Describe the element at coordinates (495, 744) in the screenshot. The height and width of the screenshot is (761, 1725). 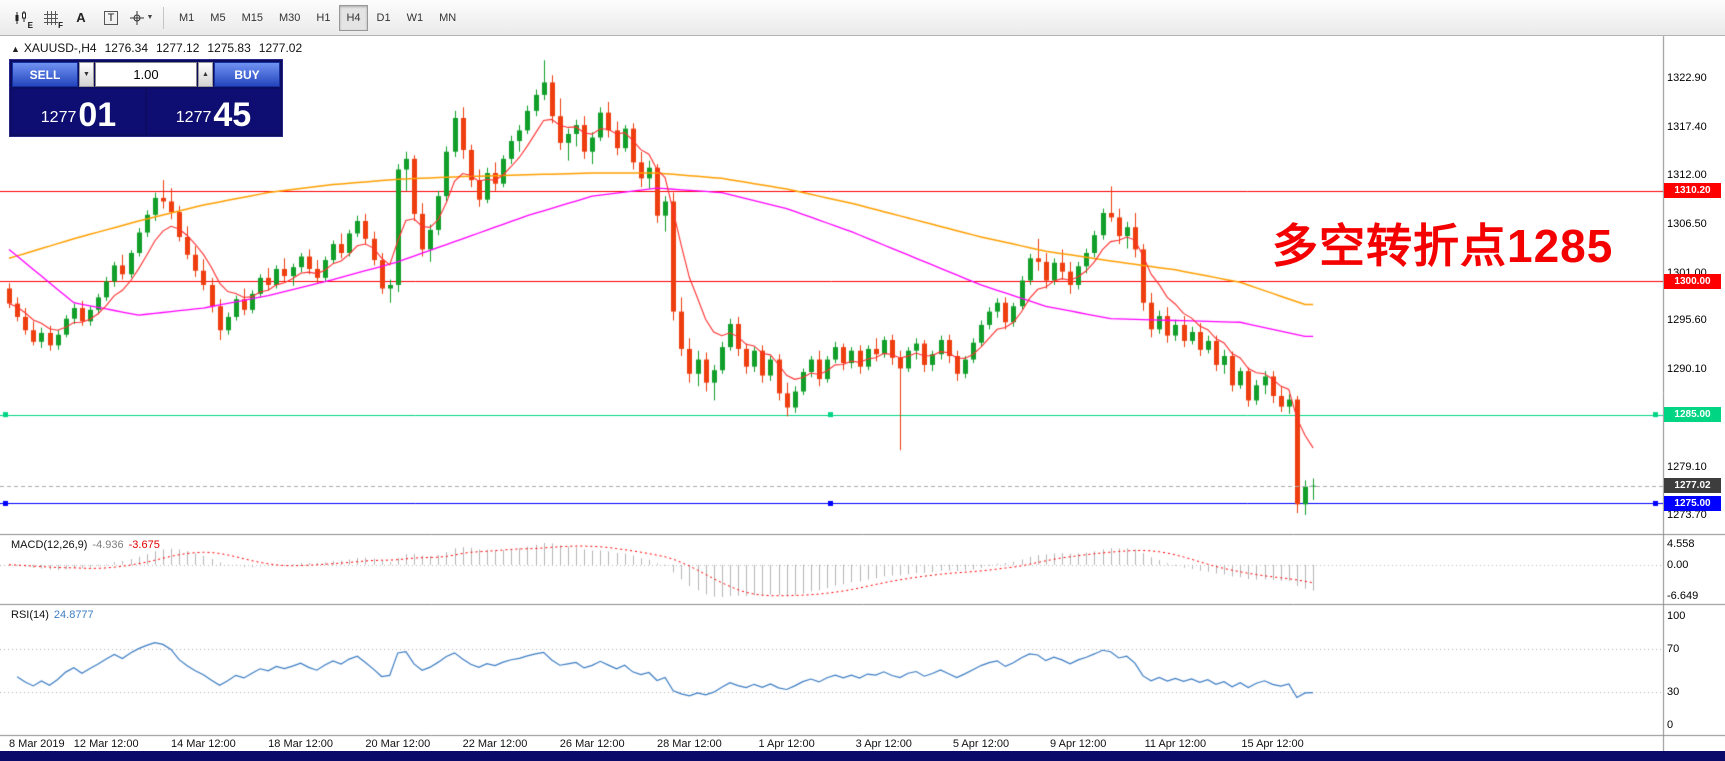
I see `time-axis-label: 22 Mar 12:00` at that location.